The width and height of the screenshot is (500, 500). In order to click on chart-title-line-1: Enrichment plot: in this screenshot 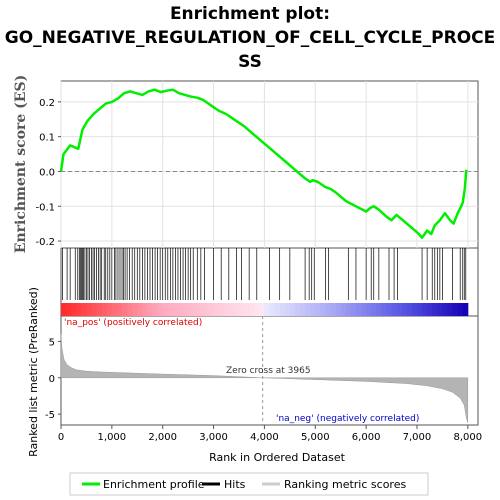, I will do `click(250, 14)`.